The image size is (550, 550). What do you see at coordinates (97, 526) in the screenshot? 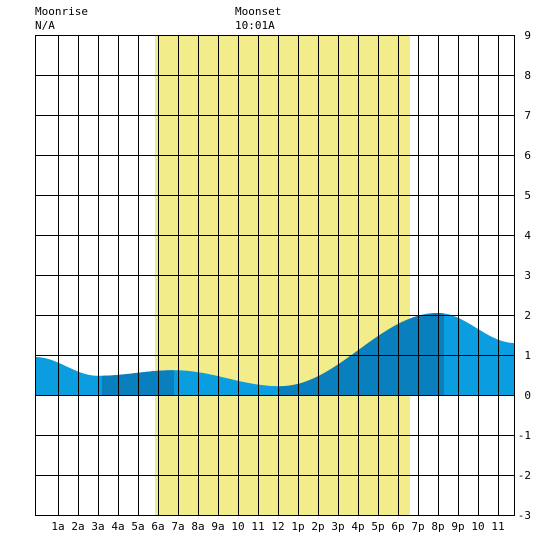
I see `x-tick-label: 3a` at bounding box center [97, 526].